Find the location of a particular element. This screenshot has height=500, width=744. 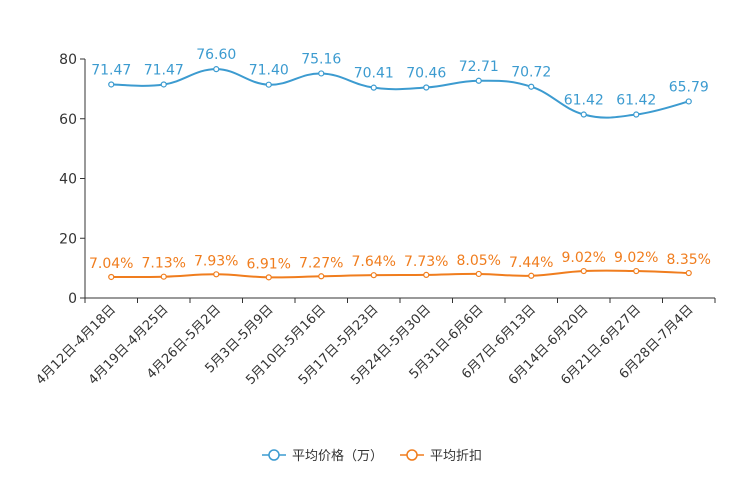

legend-label: 平均折扣 is located at coordinates (456, 456).